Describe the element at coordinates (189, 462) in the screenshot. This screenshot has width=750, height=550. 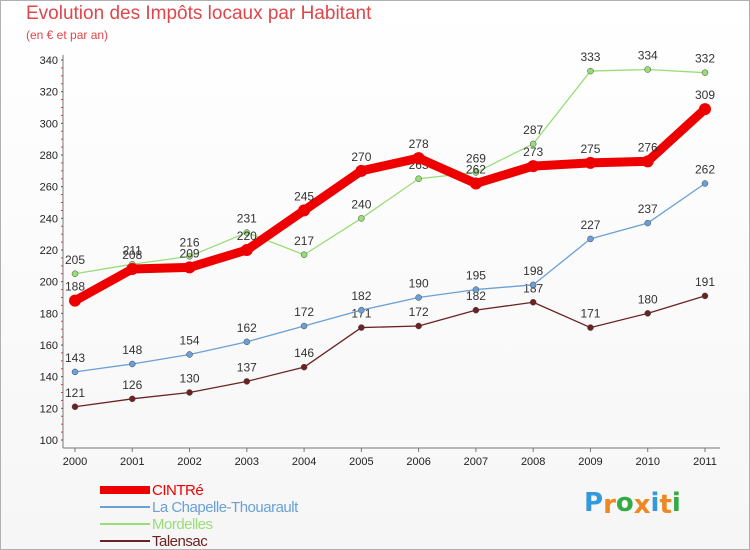
I see `x-tick-label: 2002` at that location.